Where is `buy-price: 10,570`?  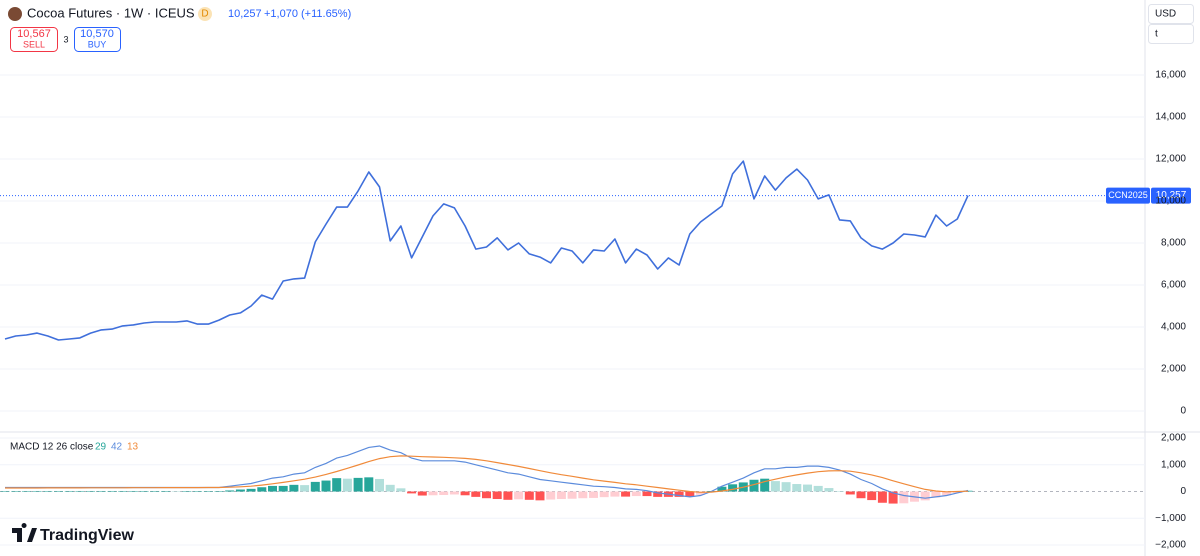 buy-price: 10,570 is located at coordinates (97, 34).